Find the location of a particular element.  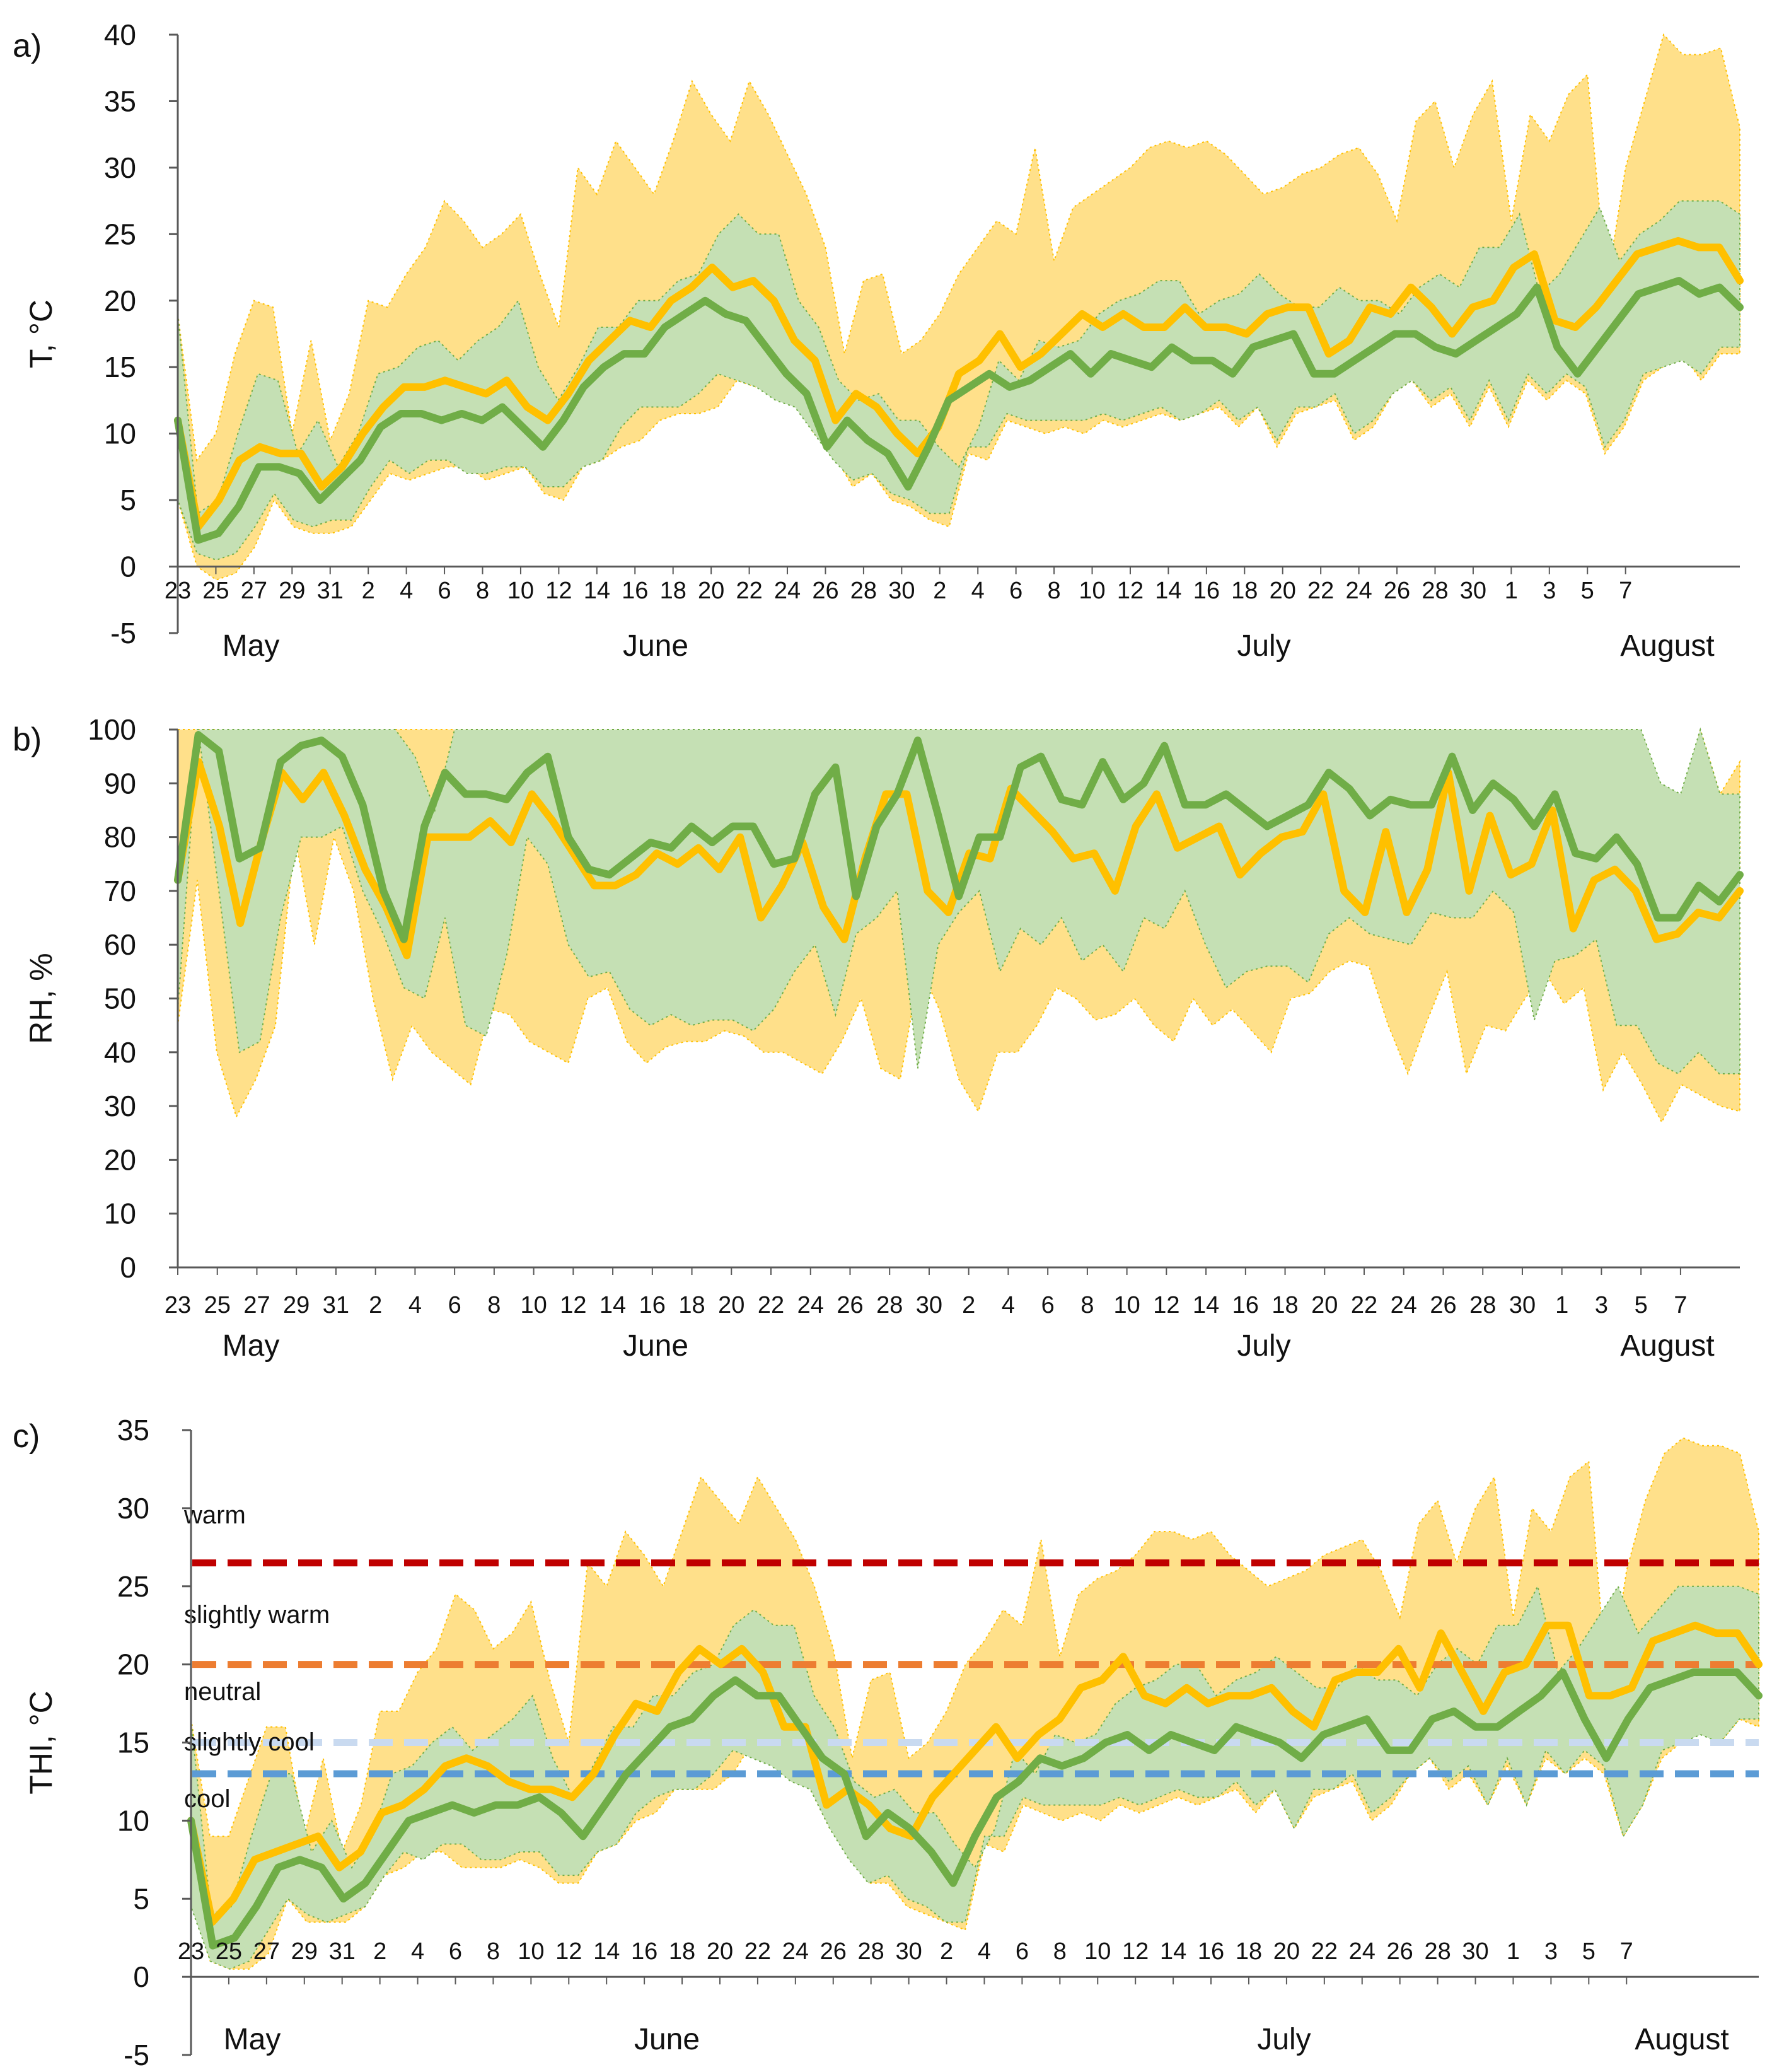

y-tick-label: 35 is located at coordinates (133, 1430).